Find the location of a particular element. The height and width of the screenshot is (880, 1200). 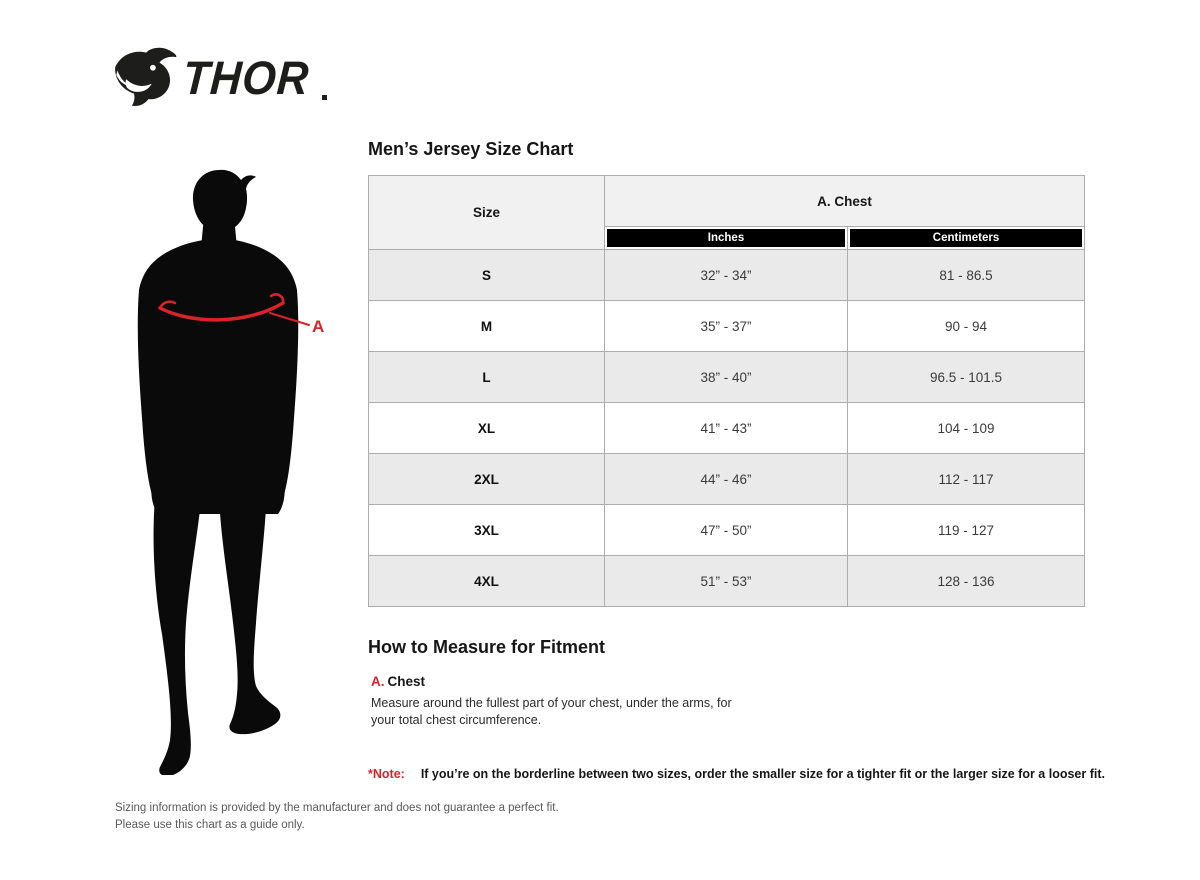

centimeters-value: 81 - 86.5 is located at coordinates (966, 275).